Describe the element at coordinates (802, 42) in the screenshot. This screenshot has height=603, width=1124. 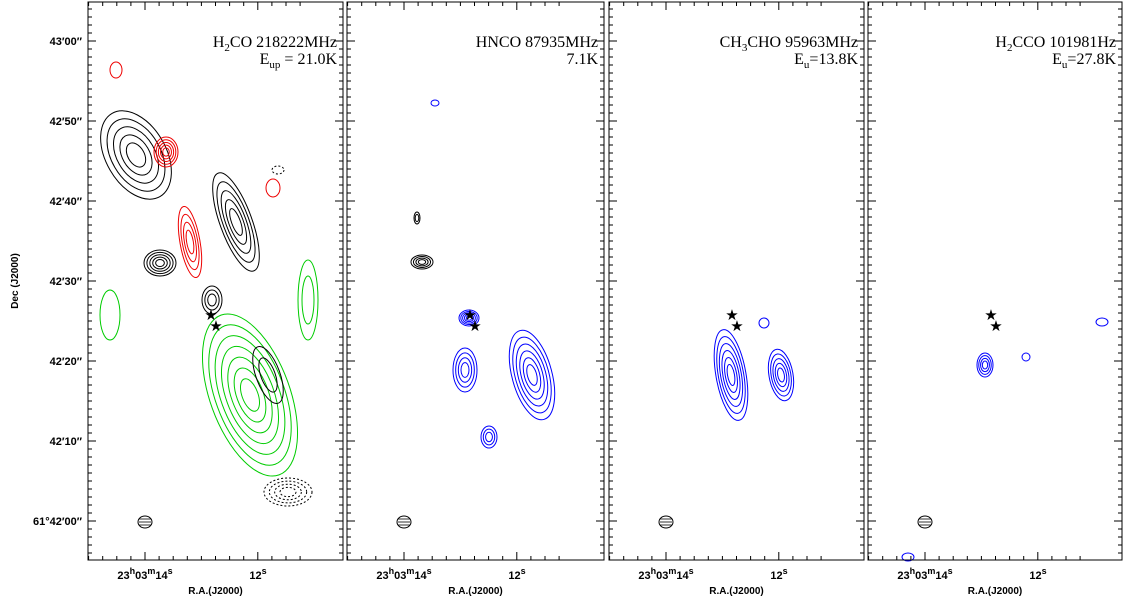
I see `text-part: CHO 95963MHz` at that location.